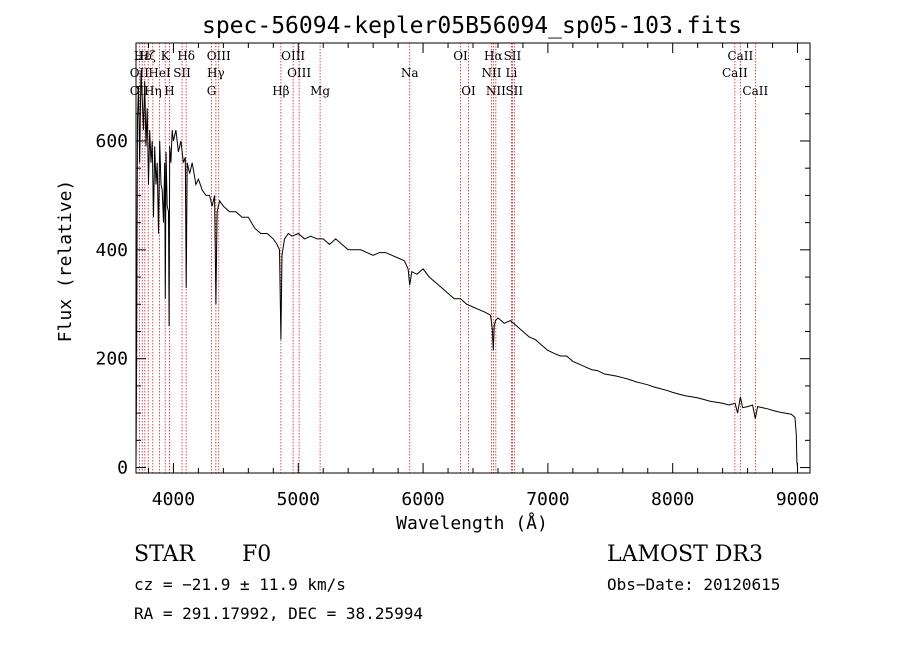 This screenshot has height=649, width=900. I want to click on y-tick-label: 400, so click(111, 250).